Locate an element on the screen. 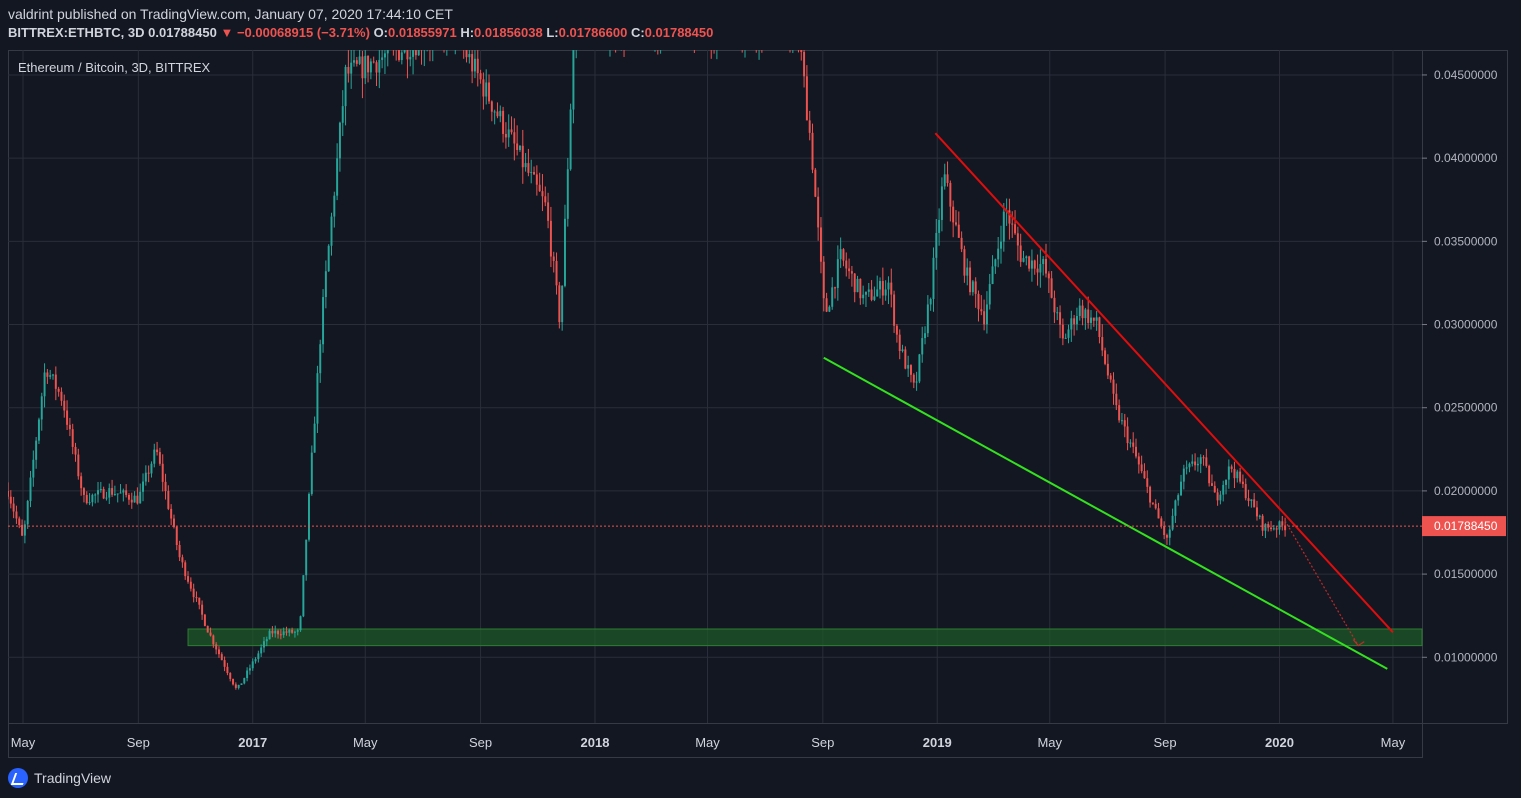  y-tick-label: 0.02000000 is located at coordinates (1466, 491).